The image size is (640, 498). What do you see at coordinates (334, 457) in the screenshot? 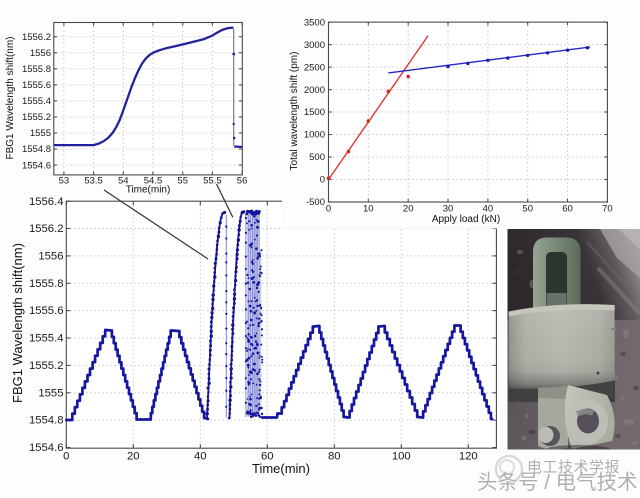
I see `svg-text: 80` at bounding box center [334, 457].